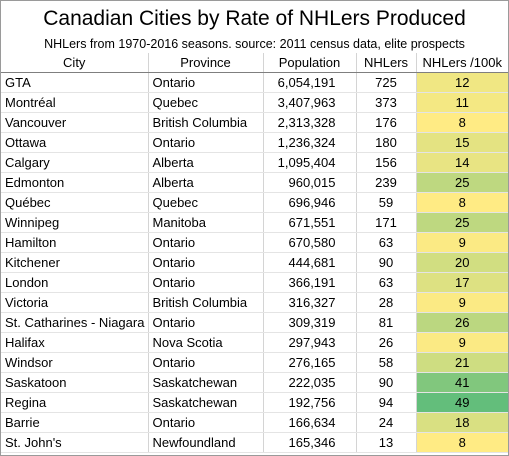 The width and height of the screenshot is (509, 456). I want to click on cell: 166,634, so click(310, 422).